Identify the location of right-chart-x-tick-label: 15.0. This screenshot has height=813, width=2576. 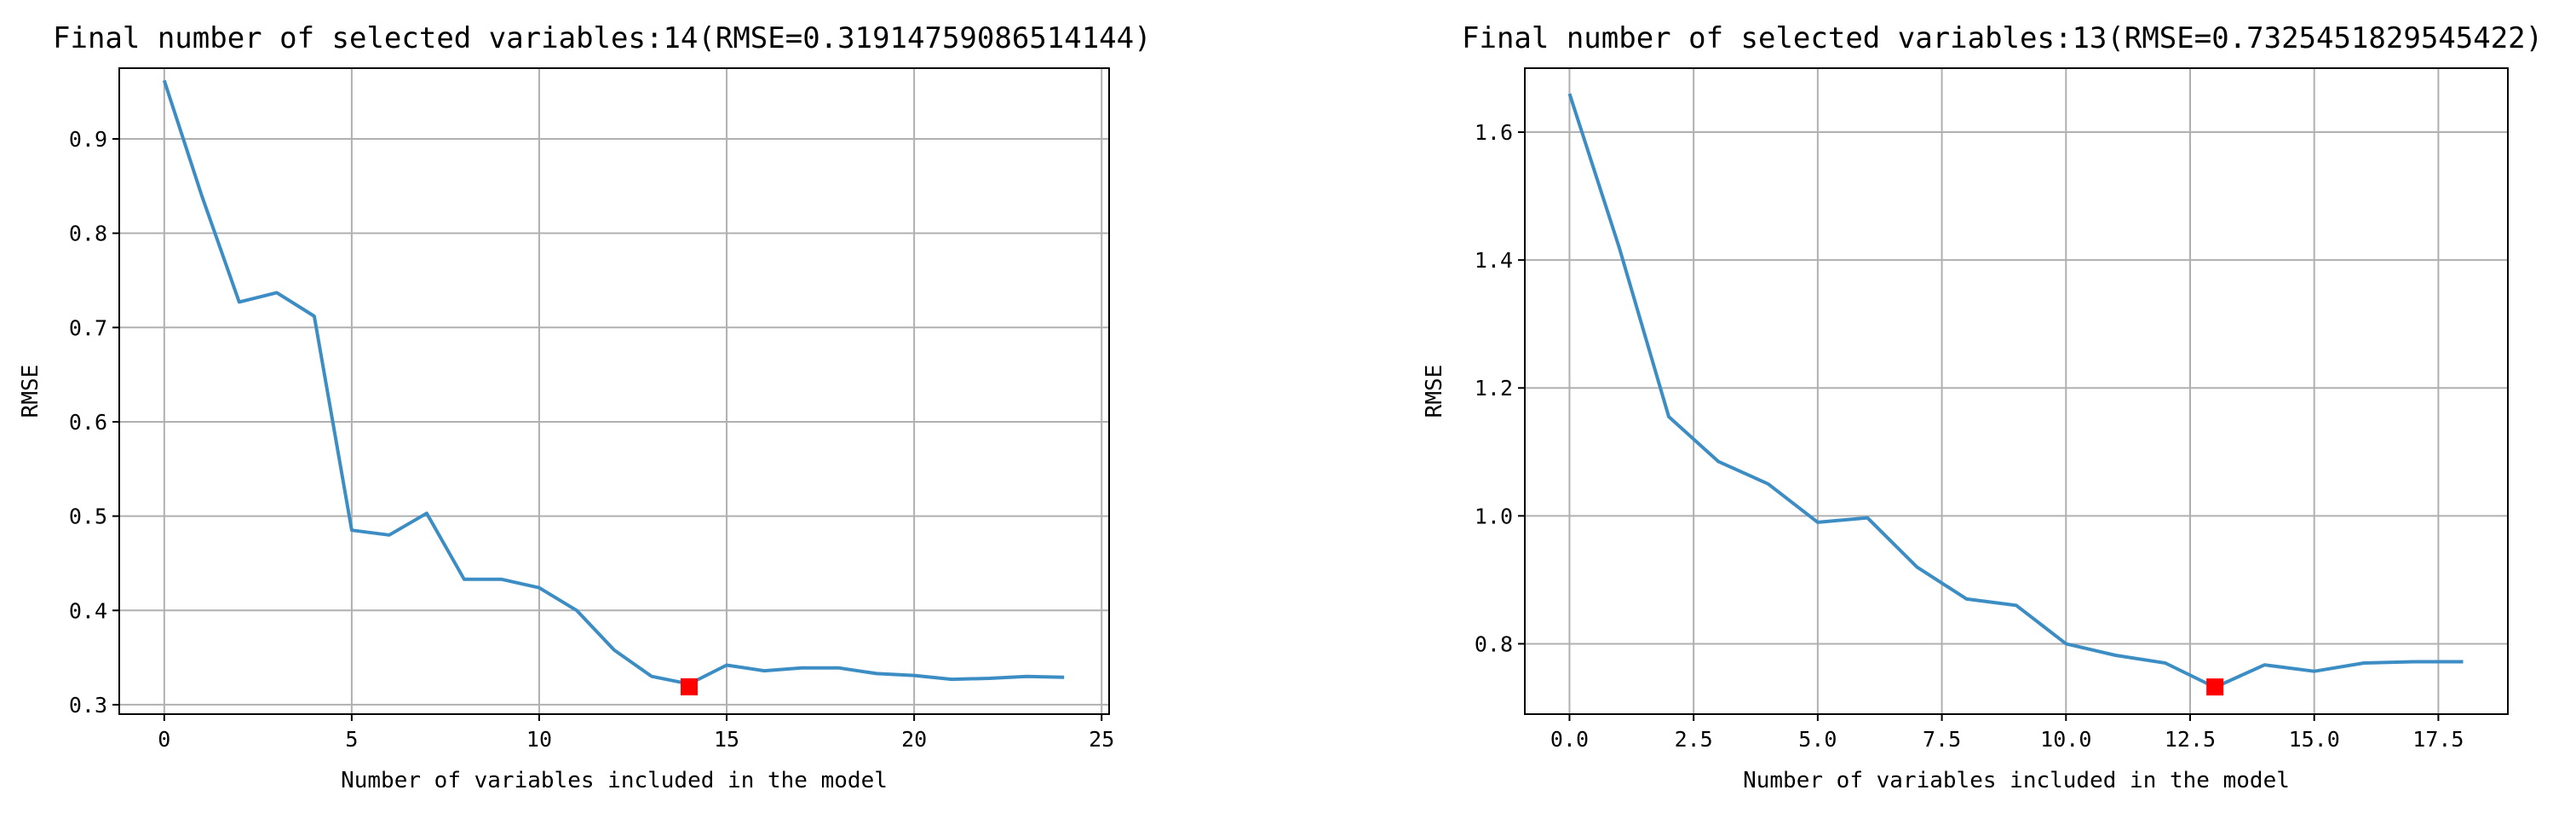
(2314, 740).